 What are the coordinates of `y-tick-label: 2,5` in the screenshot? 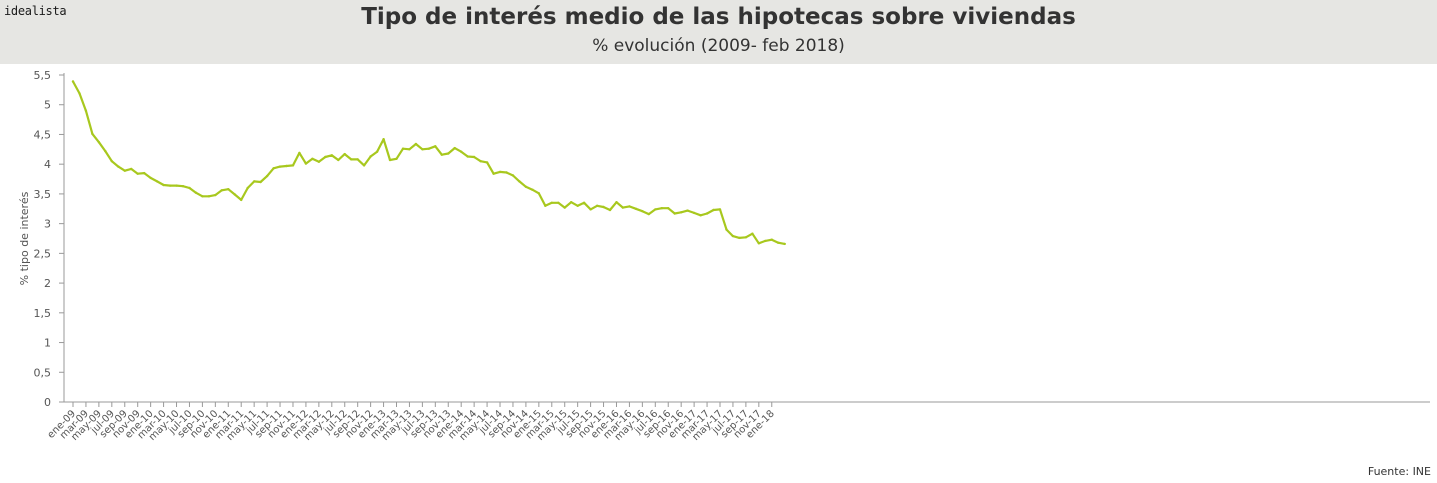 It's located at (43, 253).